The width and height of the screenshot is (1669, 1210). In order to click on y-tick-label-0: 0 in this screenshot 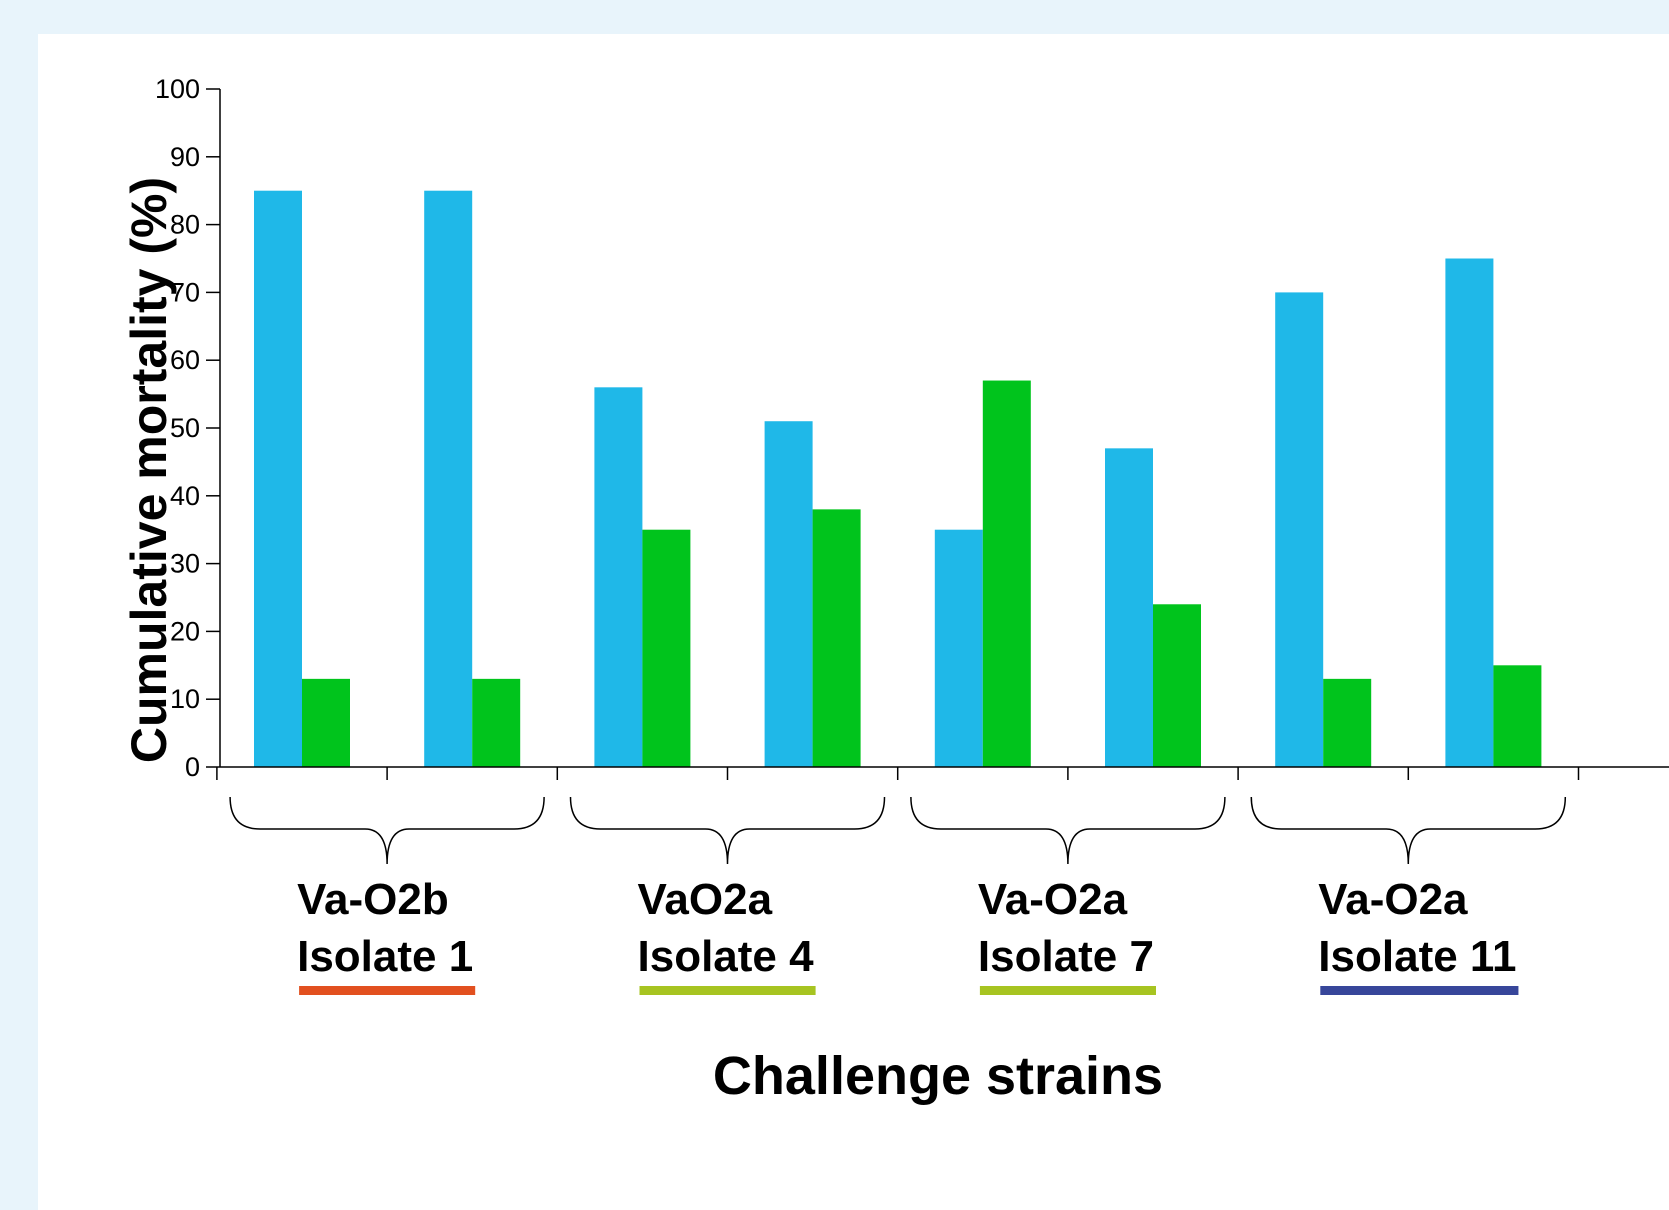, I will do `click(192, 767)`.